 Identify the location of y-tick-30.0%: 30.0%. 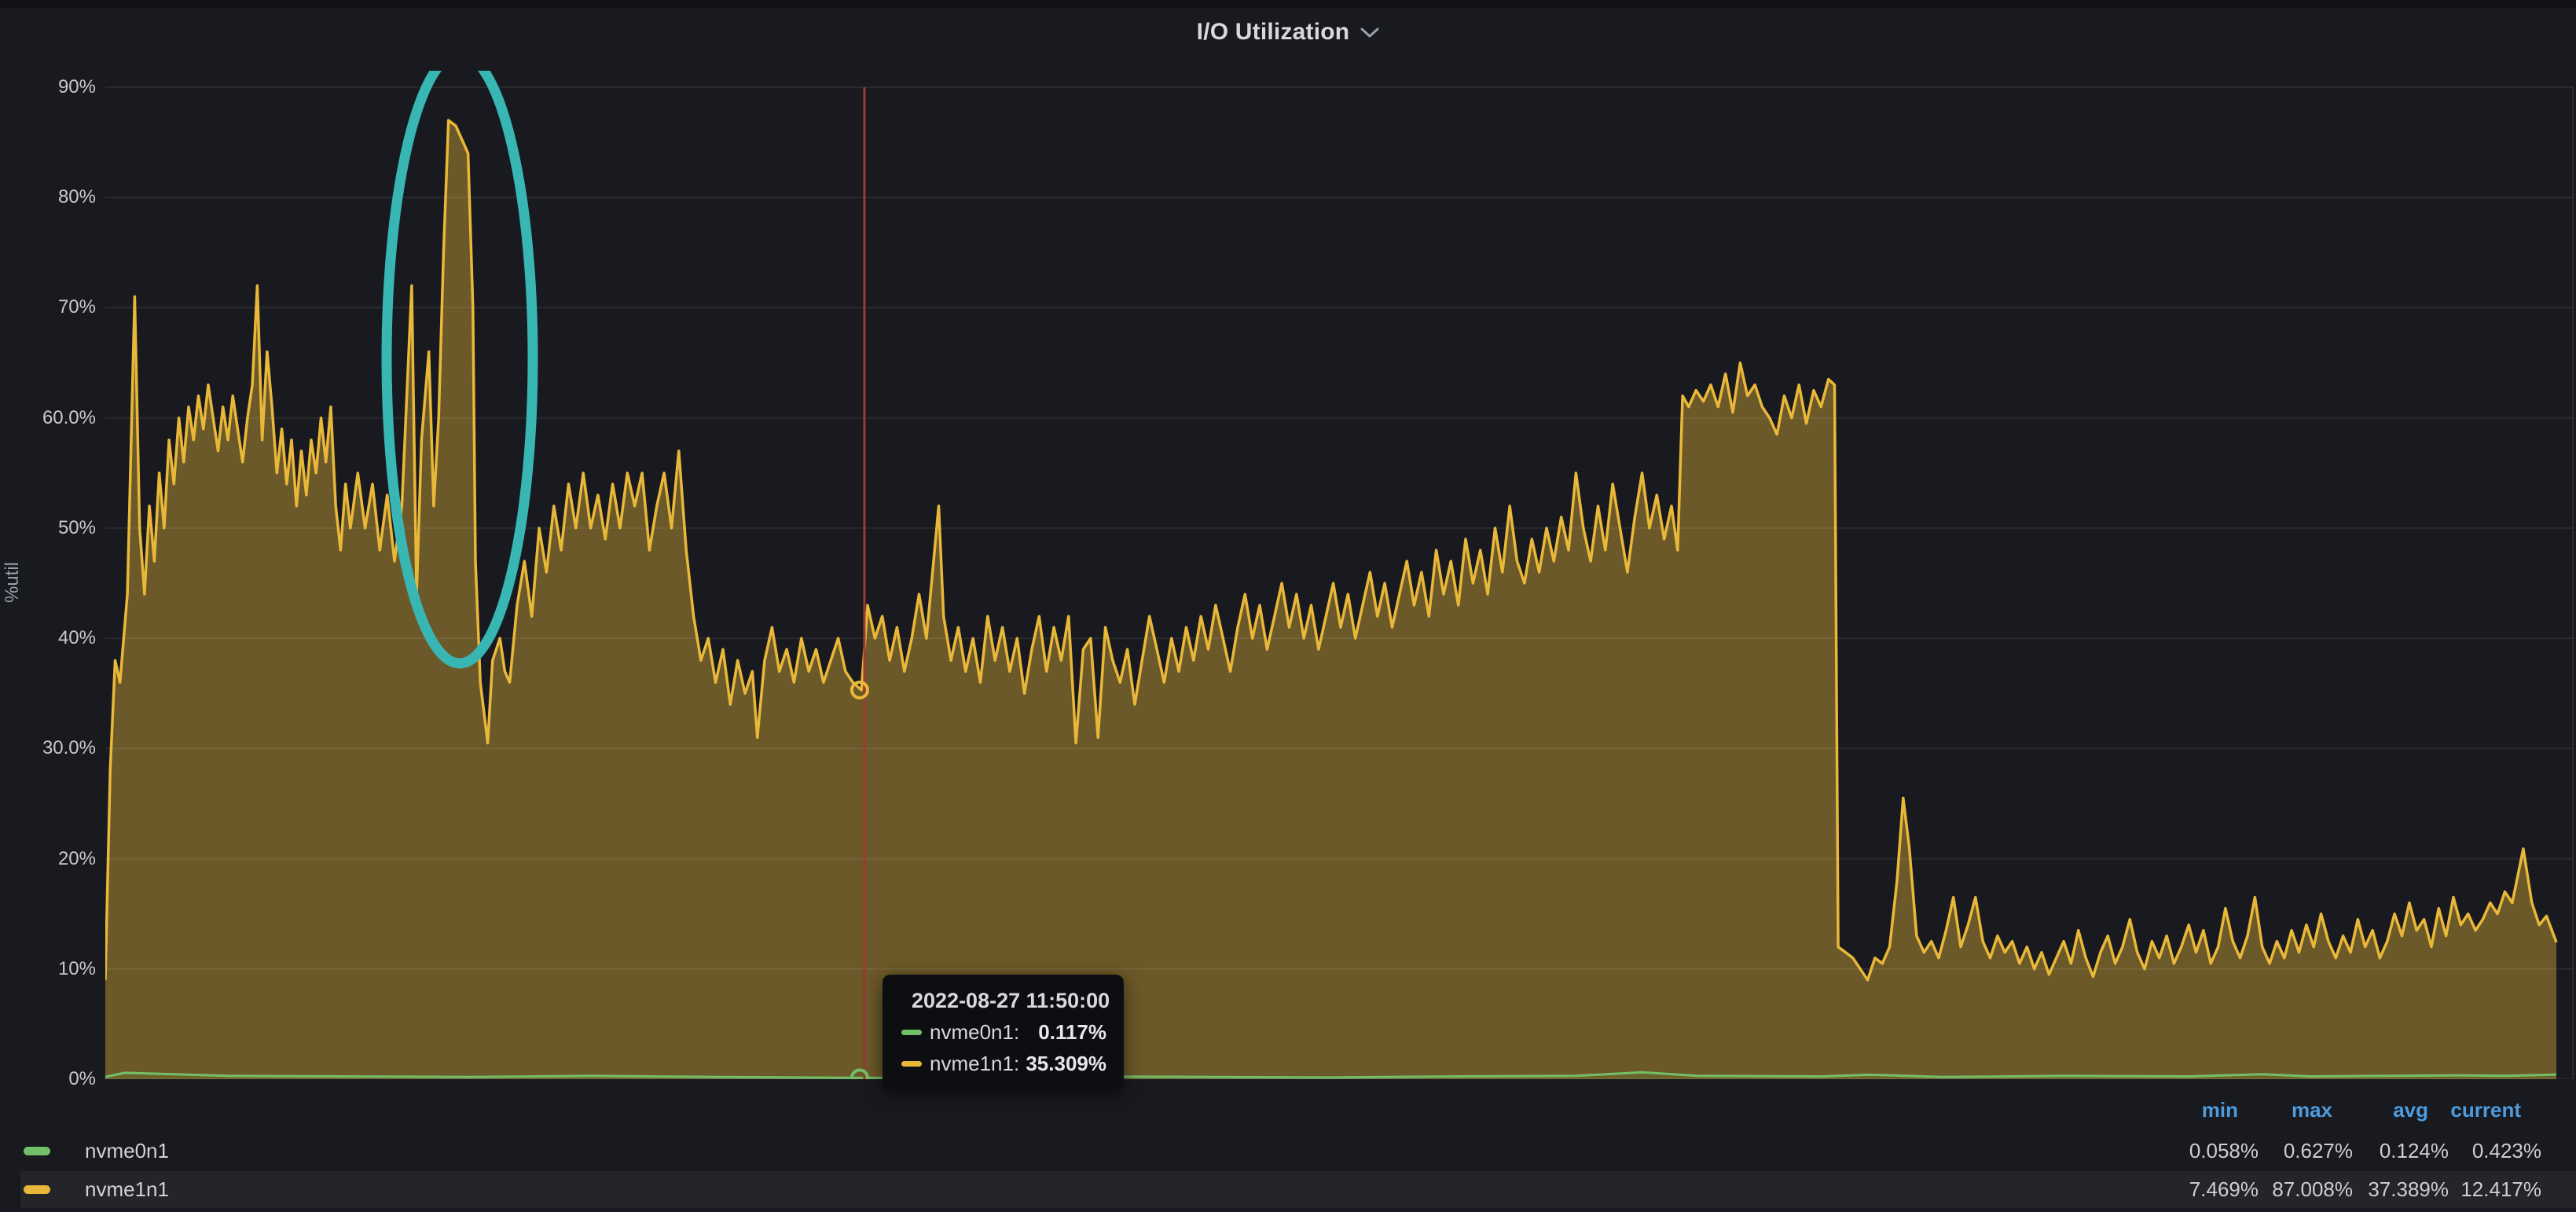
(69, 748).